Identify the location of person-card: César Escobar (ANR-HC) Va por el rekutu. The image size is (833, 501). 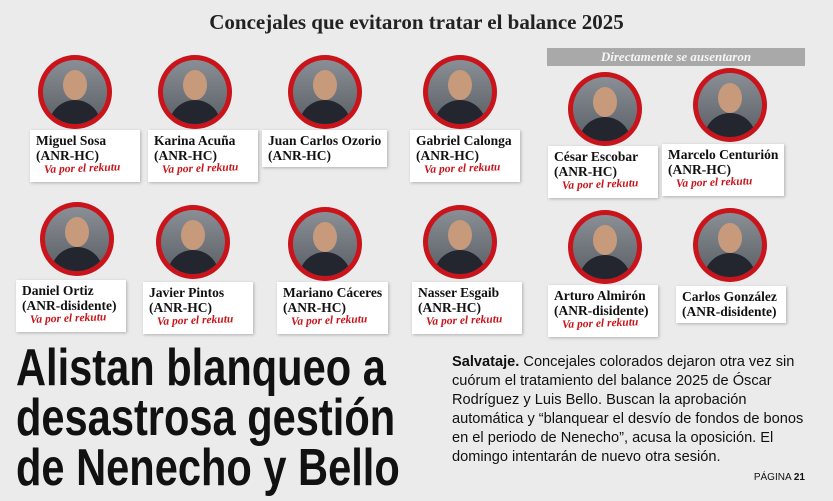
(603, 172).